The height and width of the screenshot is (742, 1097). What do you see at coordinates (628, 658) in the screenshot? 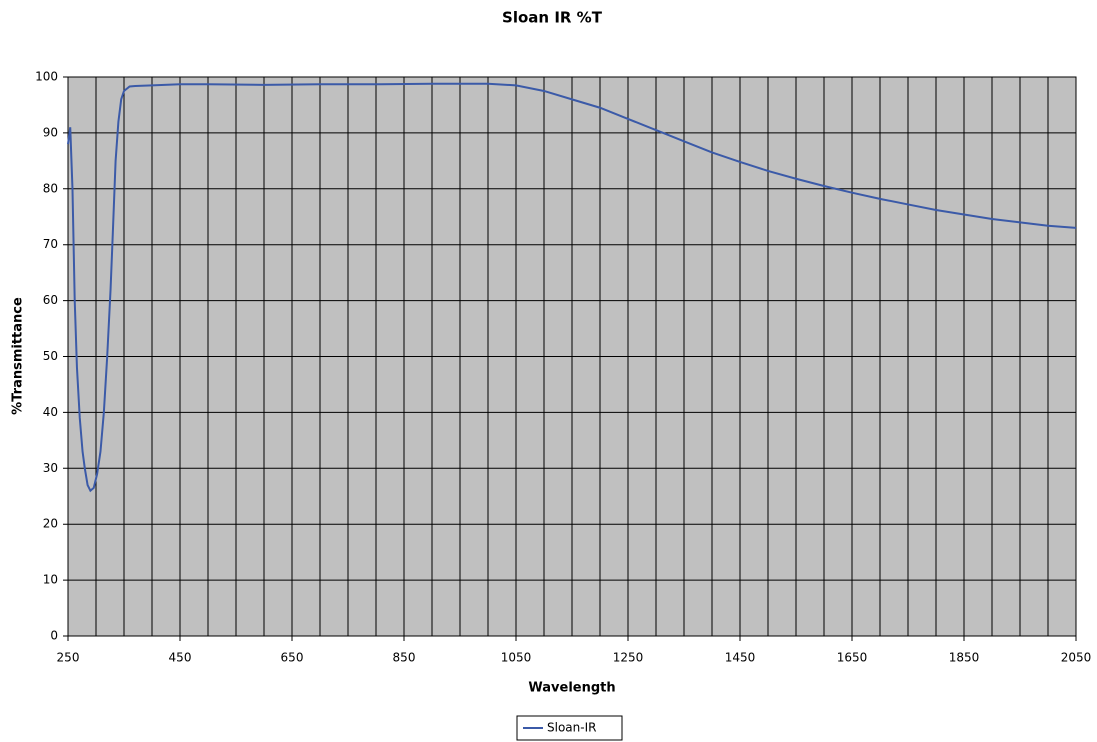
I see `x-tick-label: 1250` at bounding box center [628, 658].